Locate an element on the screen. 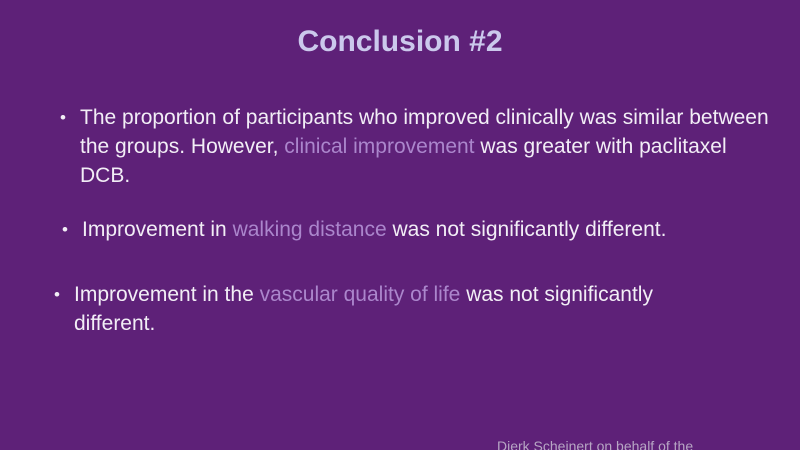  slide-title: Conclusion #2 is located at coordinates (400, 41).